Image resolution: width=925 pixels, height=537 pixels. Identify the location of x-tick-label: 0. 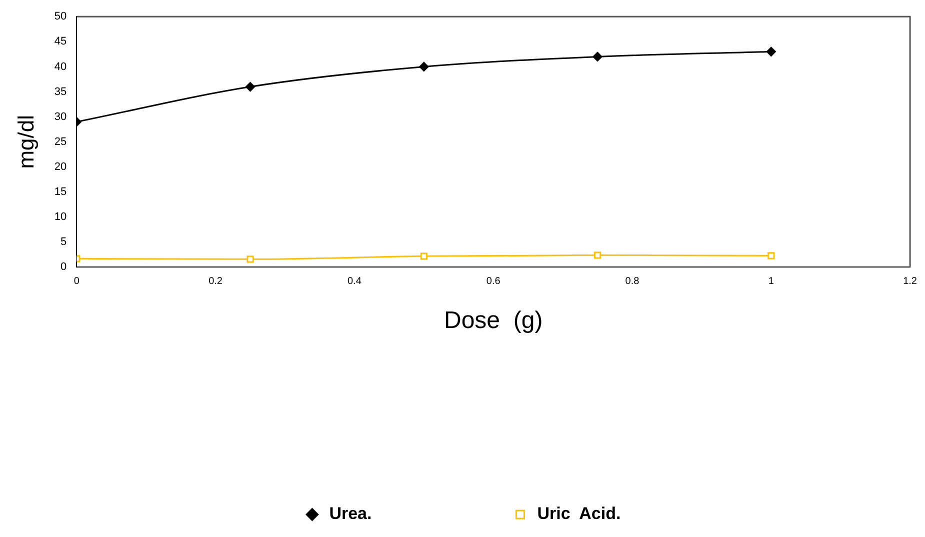
(77, 281).